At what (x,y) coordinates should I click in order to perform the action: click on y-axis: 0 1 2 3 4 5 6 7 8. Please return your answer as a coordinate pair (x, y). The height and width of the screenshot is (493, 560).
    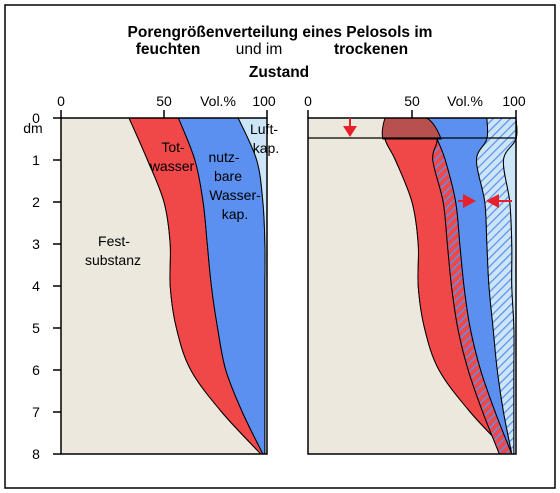
    Looking at the image, I should click on (46, 286).